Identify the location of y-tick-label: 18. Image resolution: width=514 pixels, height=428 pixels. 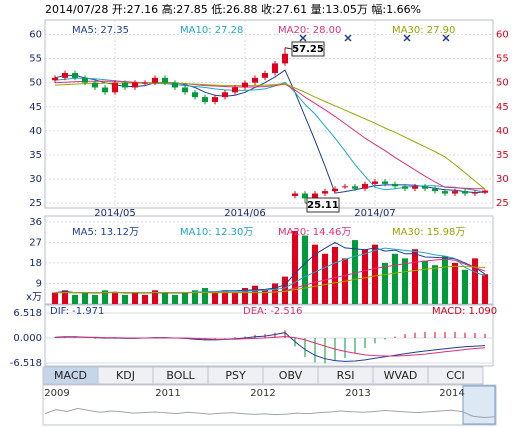
(35, 263).